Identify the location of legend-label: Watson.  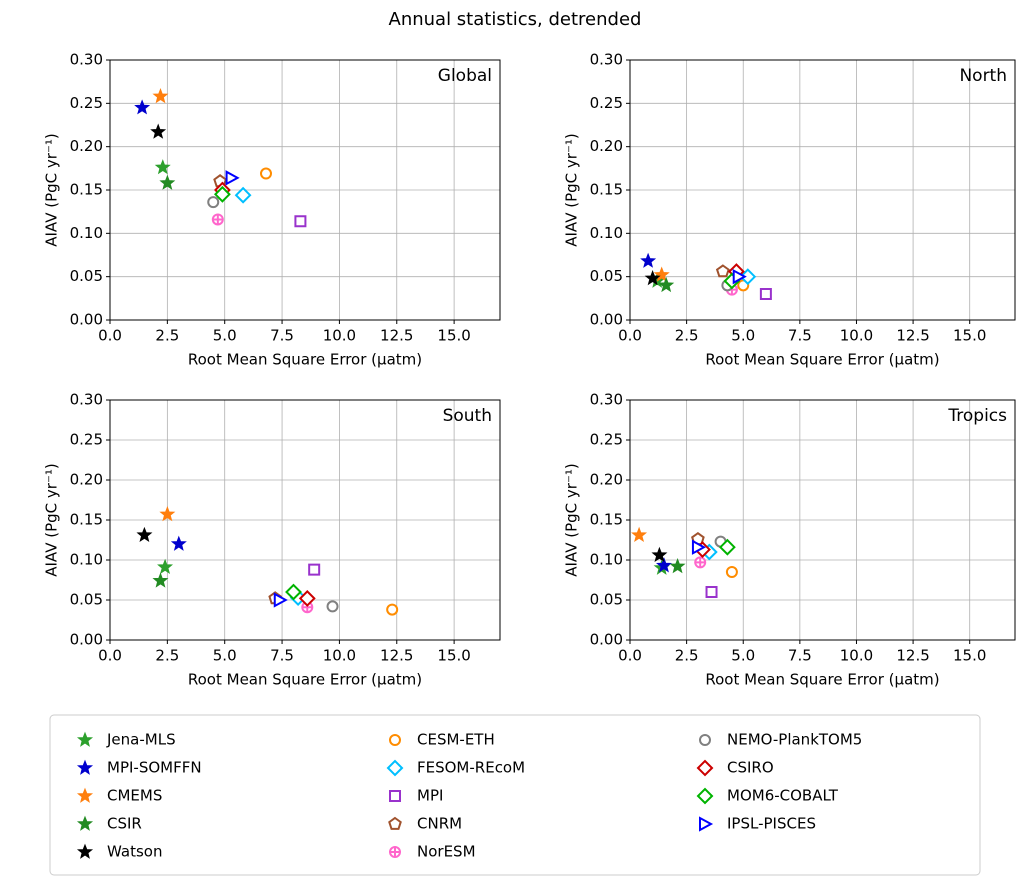
(134, 852).